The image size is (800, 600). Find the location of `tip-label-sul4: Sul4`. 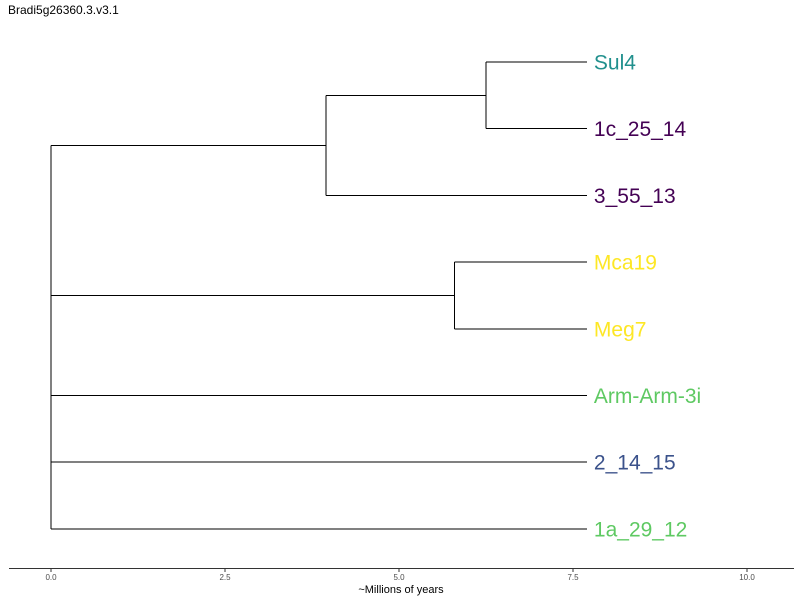

tip-label-sul4: Sul4 is located at coordinates (615, 63).